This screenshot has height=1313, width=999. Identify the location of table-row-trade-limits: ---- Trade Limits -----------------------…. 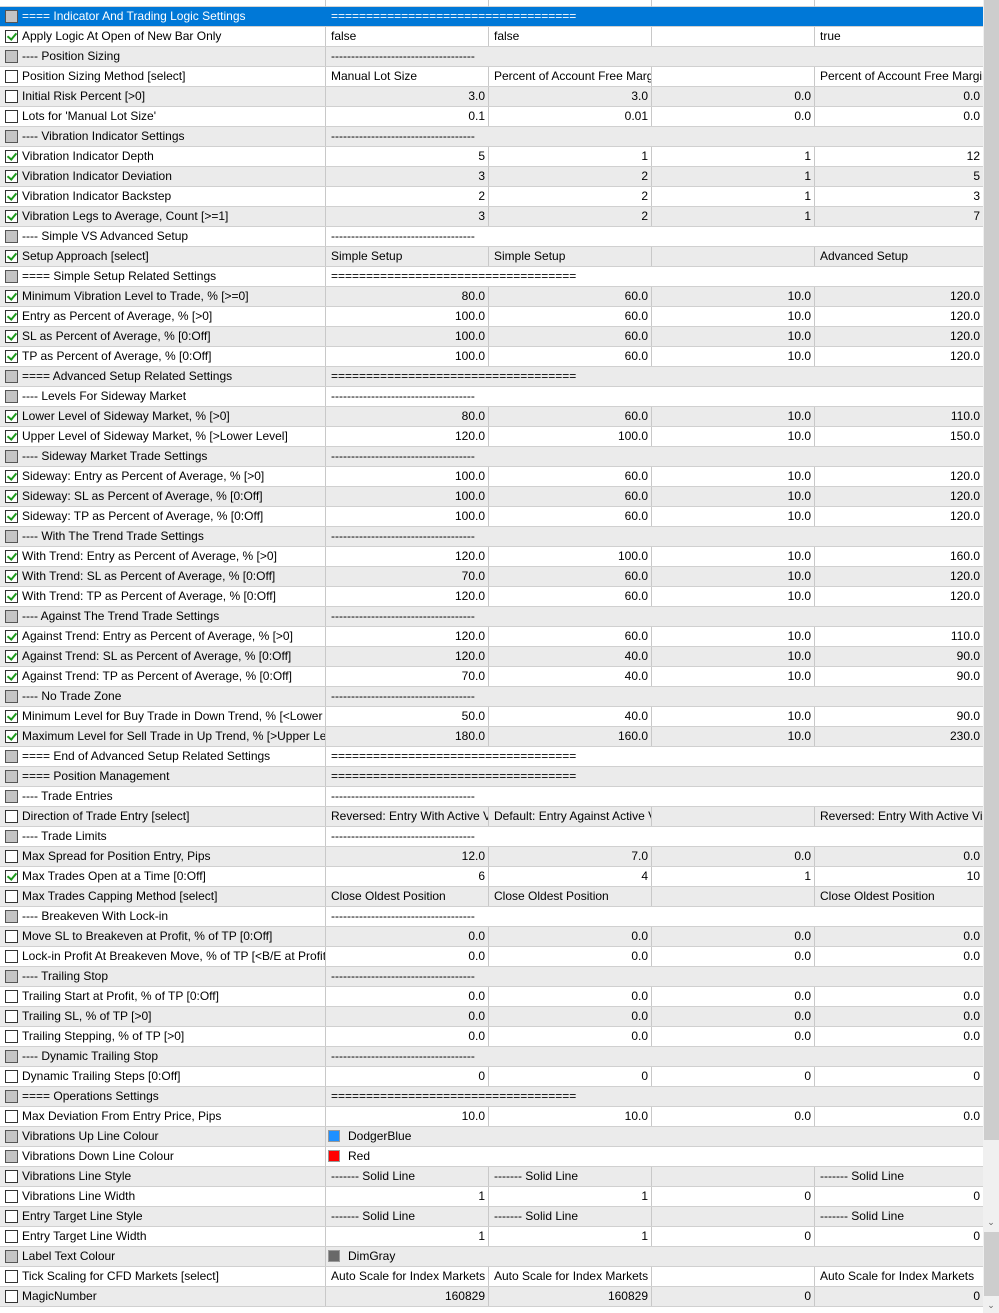
(491, 837).